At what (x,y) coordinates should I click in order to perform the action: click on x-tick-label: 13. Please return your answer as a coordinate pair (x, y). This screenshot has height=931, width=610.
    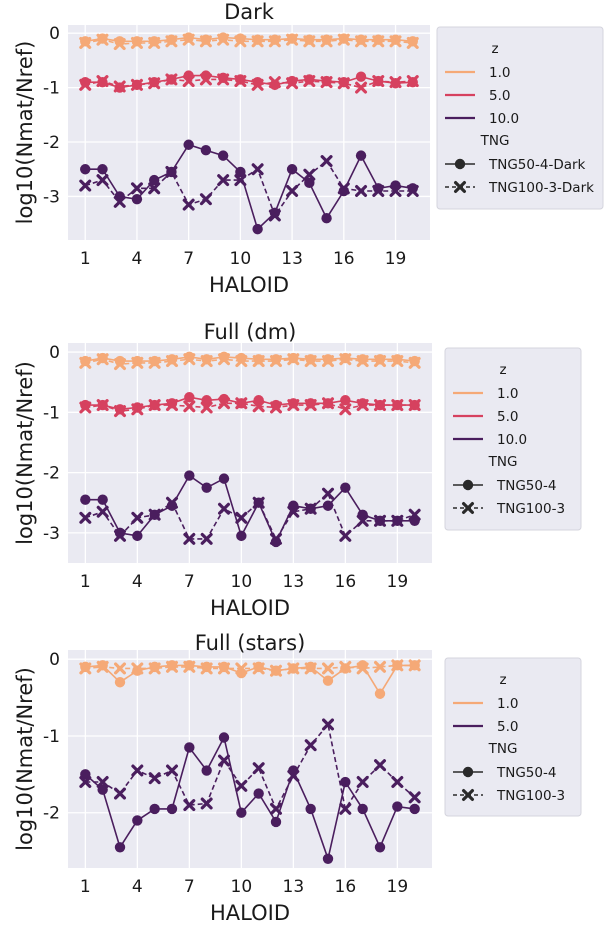
    Looking at the image, I should click on (294, 582).